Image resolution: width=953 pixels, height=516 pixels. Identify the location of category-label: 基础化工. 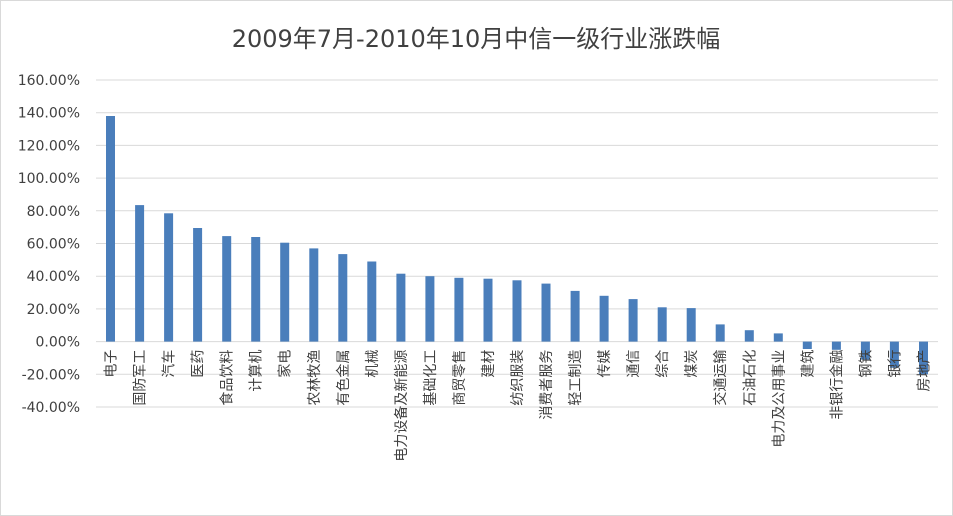
(430, 378).